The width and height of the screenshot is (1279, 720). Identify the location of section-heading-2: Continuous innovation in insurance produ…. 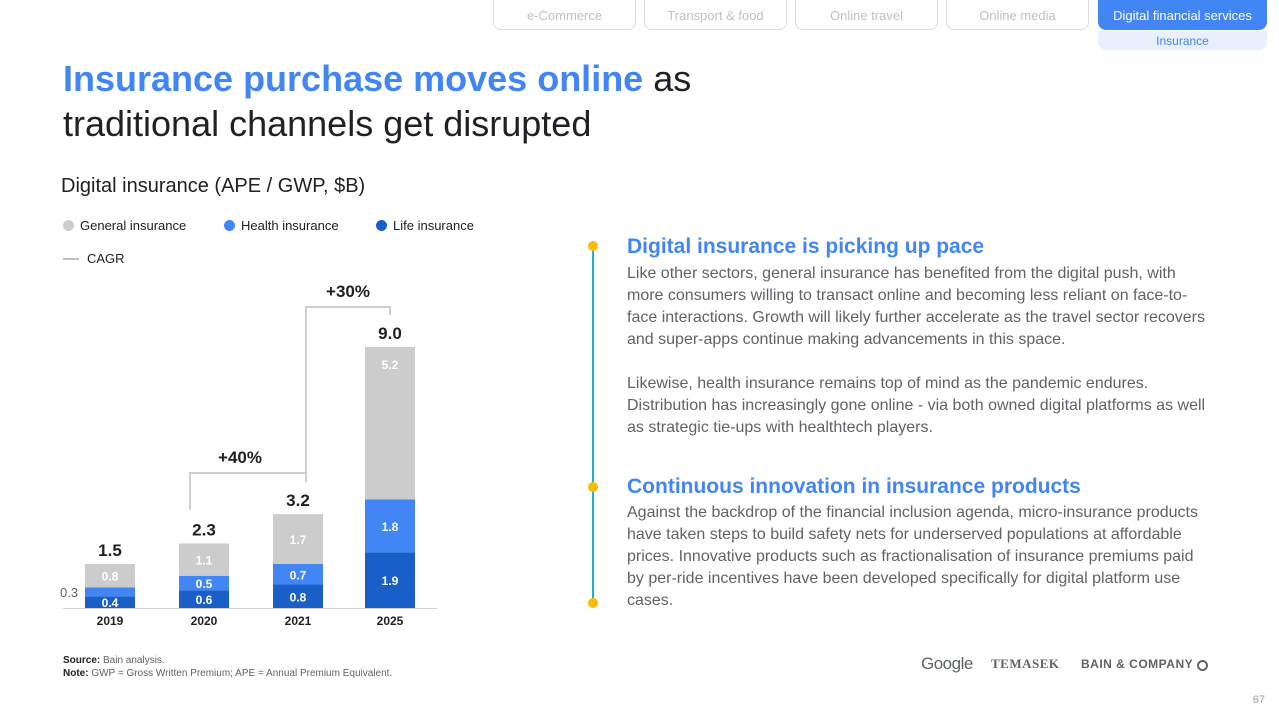
(854, 486).